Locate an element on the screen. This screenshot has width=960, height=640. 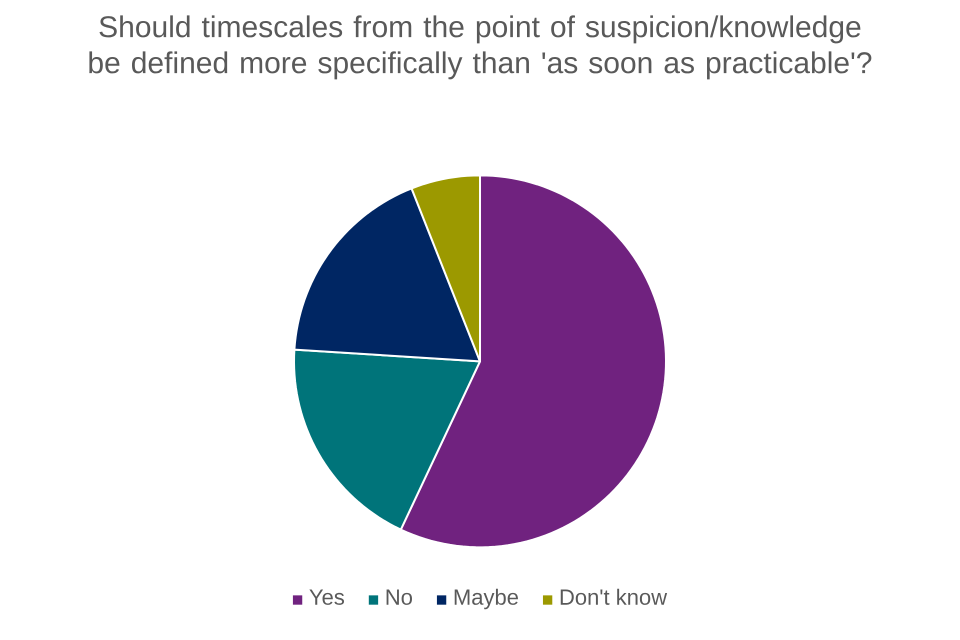
legend-label: Yes is located at coordinates (326, 597).